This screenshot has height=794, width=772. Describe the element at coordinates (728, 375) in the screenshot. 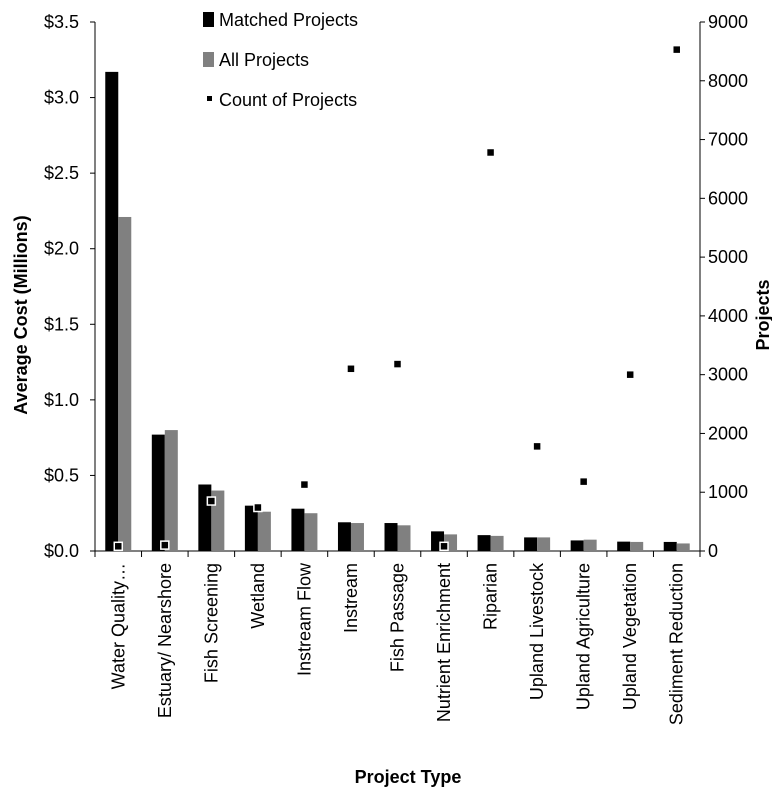

I see `right-tick-label: 3000` at that location.